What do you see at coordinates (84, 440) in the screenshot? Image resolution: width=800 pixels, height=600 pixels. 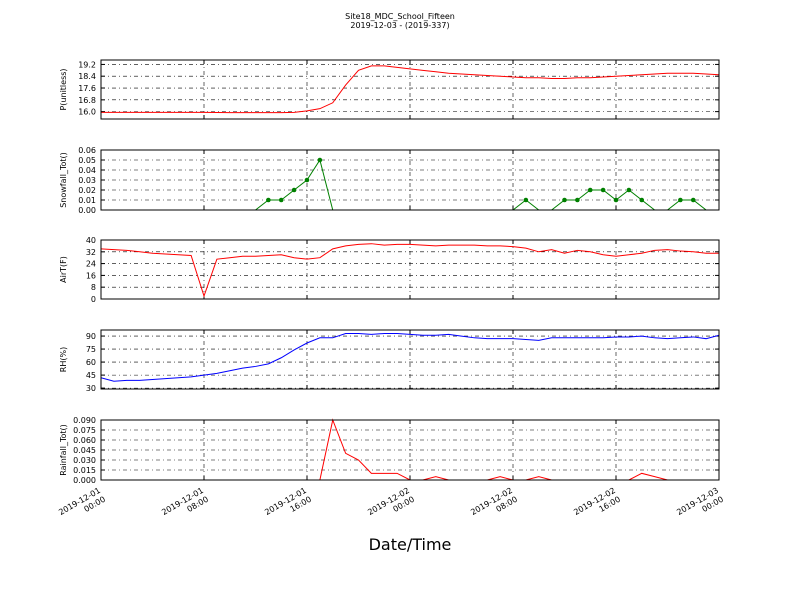 I see `y-tick-label: 0.060` at bounding box center [84, 440].